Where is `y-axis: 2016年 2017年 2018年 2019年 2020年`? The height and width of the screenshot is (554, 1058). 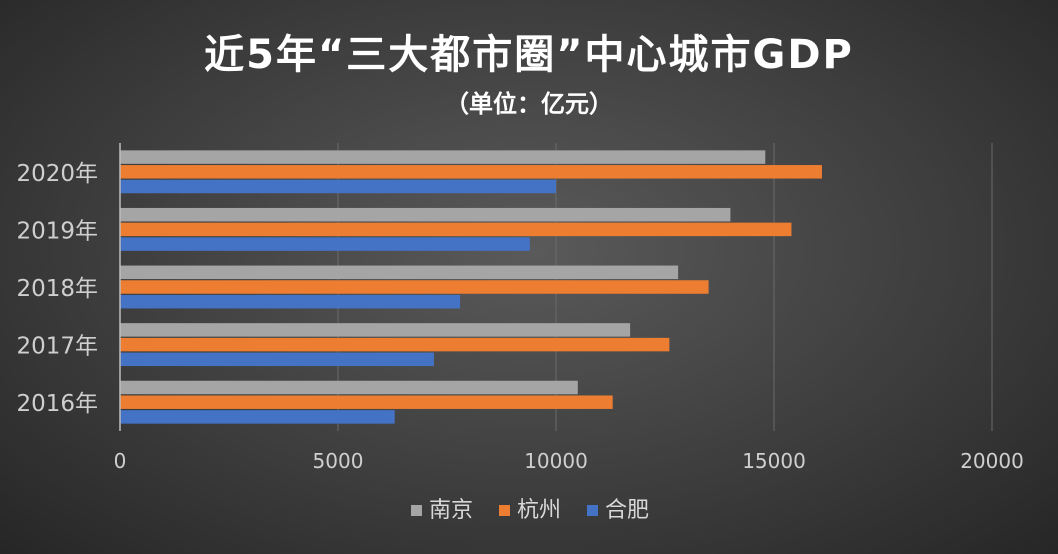
y-axis: 2016年 2017年 2018年 2019年 2020年 is located at coordinates (68, 287).